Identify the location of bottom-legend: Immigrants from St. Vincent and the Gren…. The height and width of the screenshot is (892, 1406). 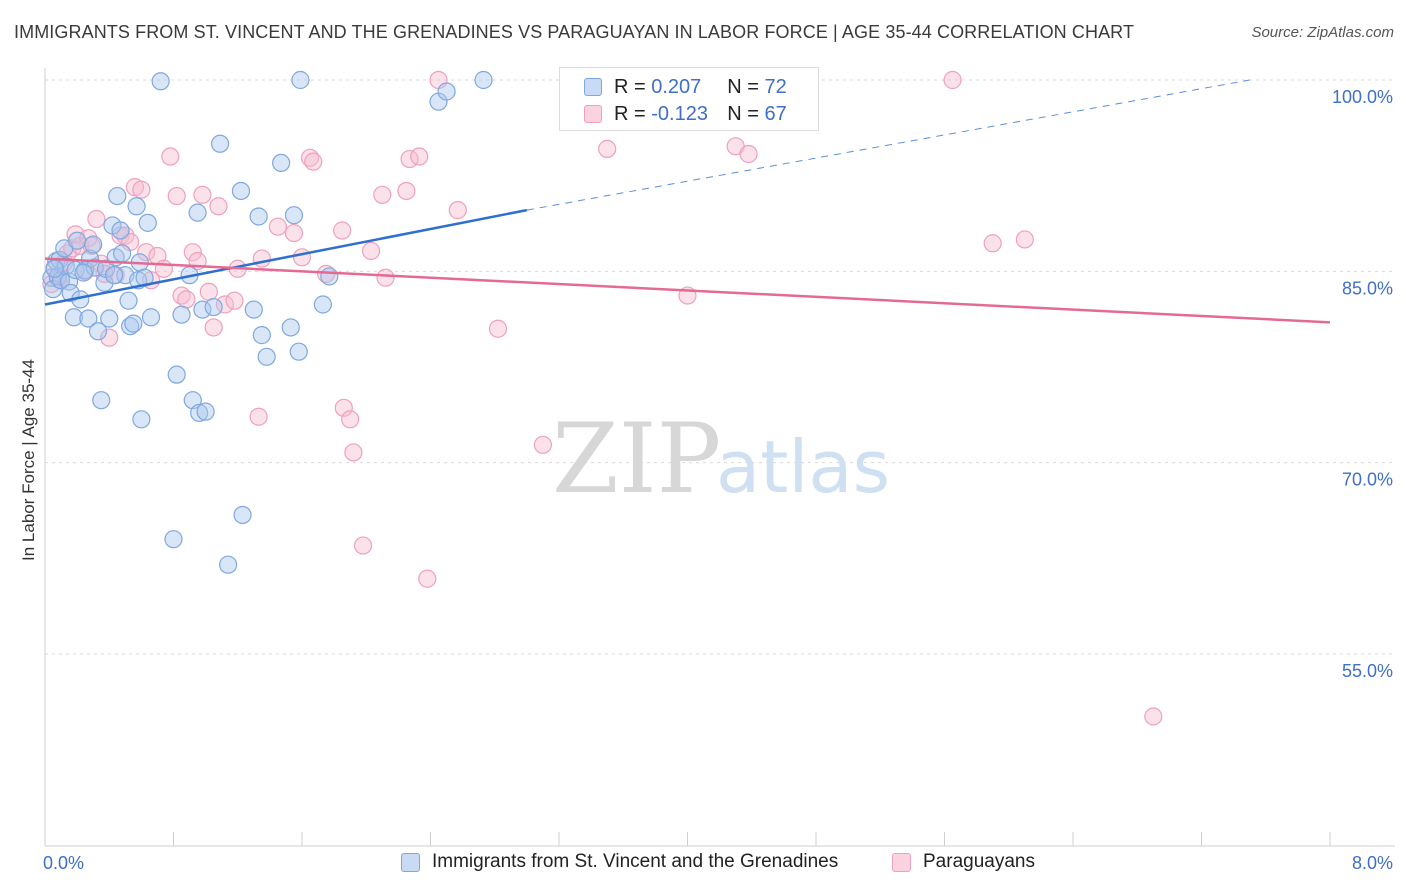
(703, 864).